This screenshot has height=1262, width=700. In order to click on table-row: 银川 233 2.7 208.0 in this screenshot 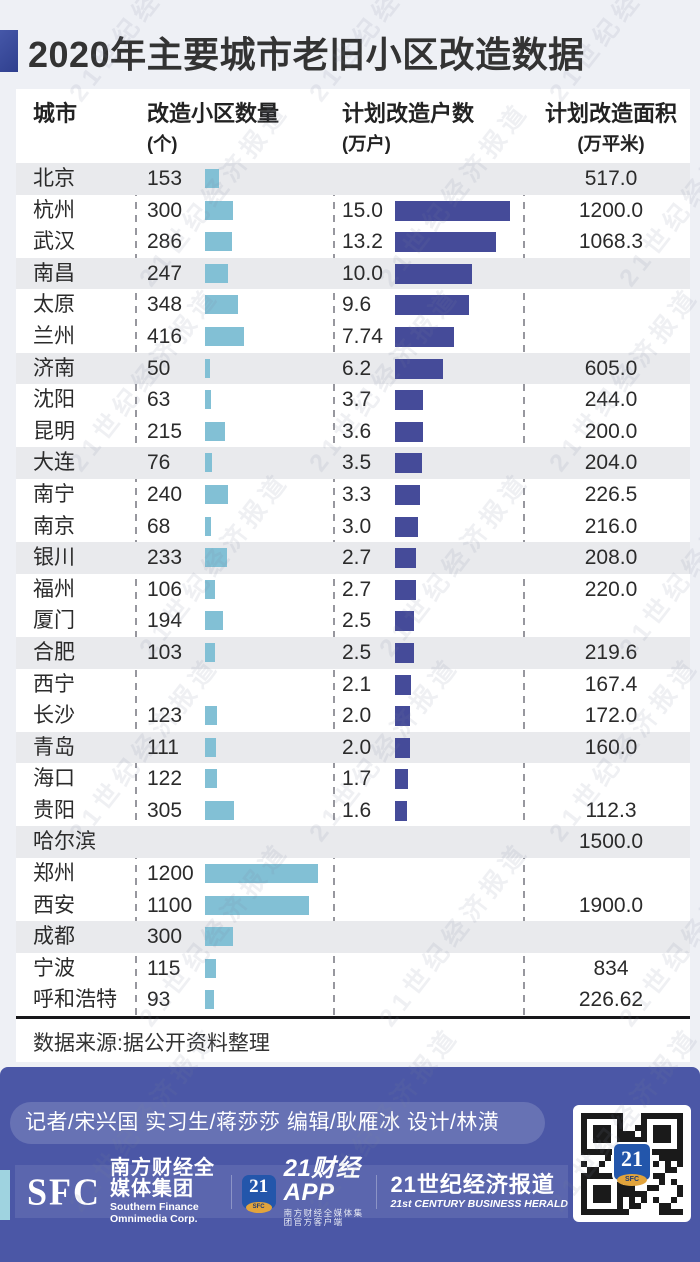, I will do `click(353, 558)`.